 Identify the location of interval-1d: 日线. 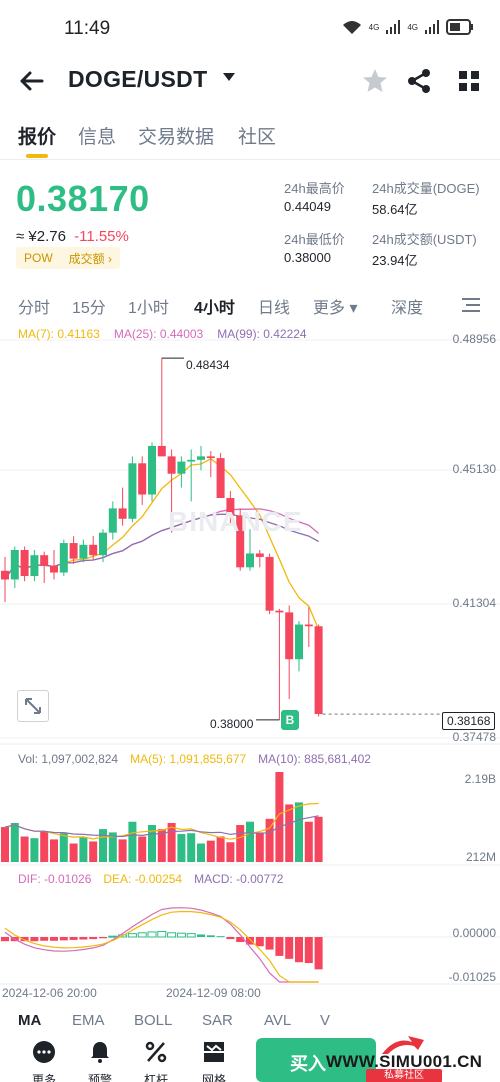
(274, 308).